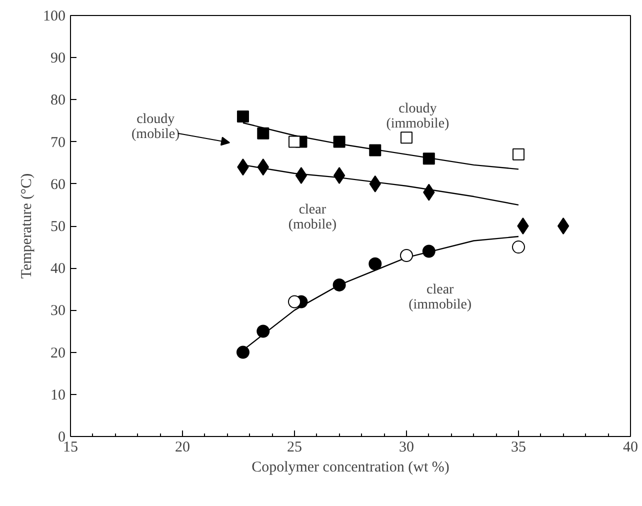 The width and height of the screenshot is (642, 506). What do you see at coordinates (312, 217) in the screenshot?
I see `annotation: clear (mobile)` at bounding box center [312, 217].